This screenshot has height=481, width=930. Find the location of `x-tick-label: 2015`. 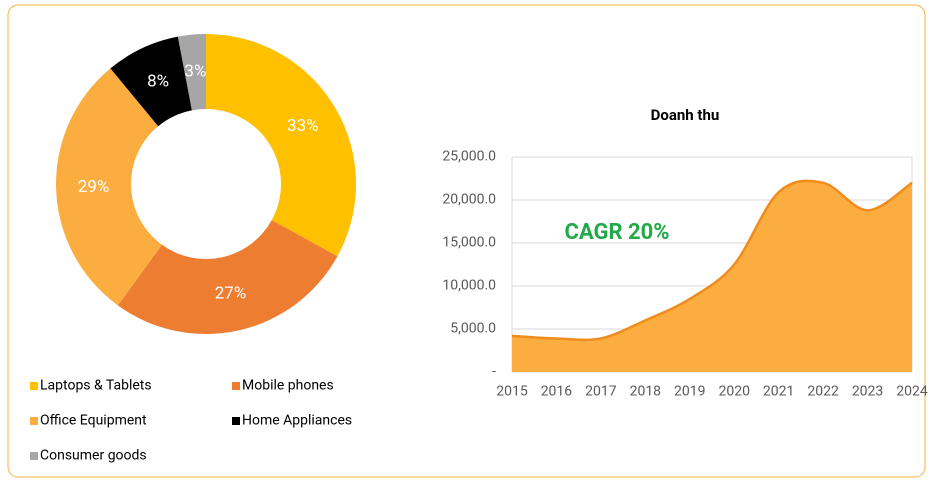

x-tick-label: 2015 is located at coordinates (512, 392).